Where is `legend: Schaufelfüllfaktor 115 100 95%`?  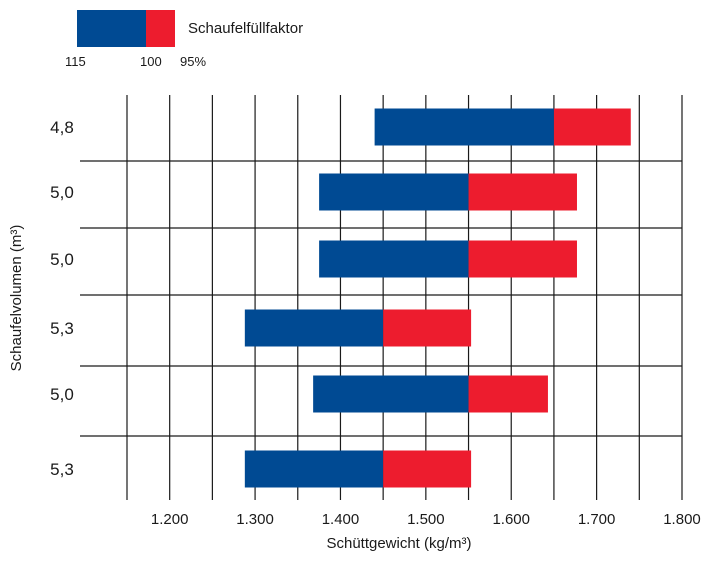 legend: Schaufelfüllfaktor 115 100 95% is located at coordinates (184, 39).